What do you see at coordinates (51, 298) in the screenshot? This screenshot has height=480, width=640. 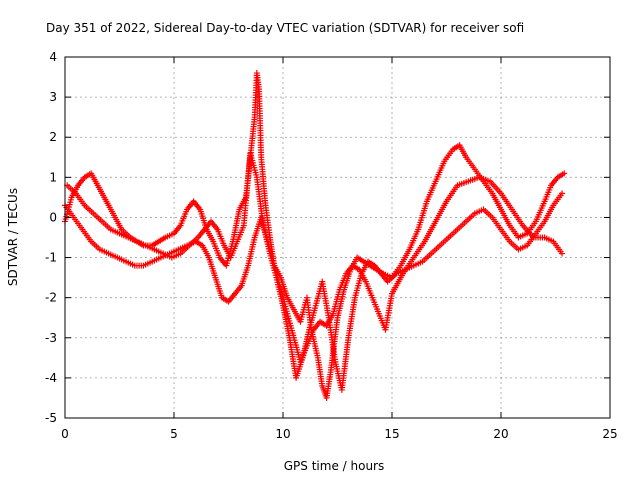 I see `y-tick-label: -2` at bounding box center [51, 298].